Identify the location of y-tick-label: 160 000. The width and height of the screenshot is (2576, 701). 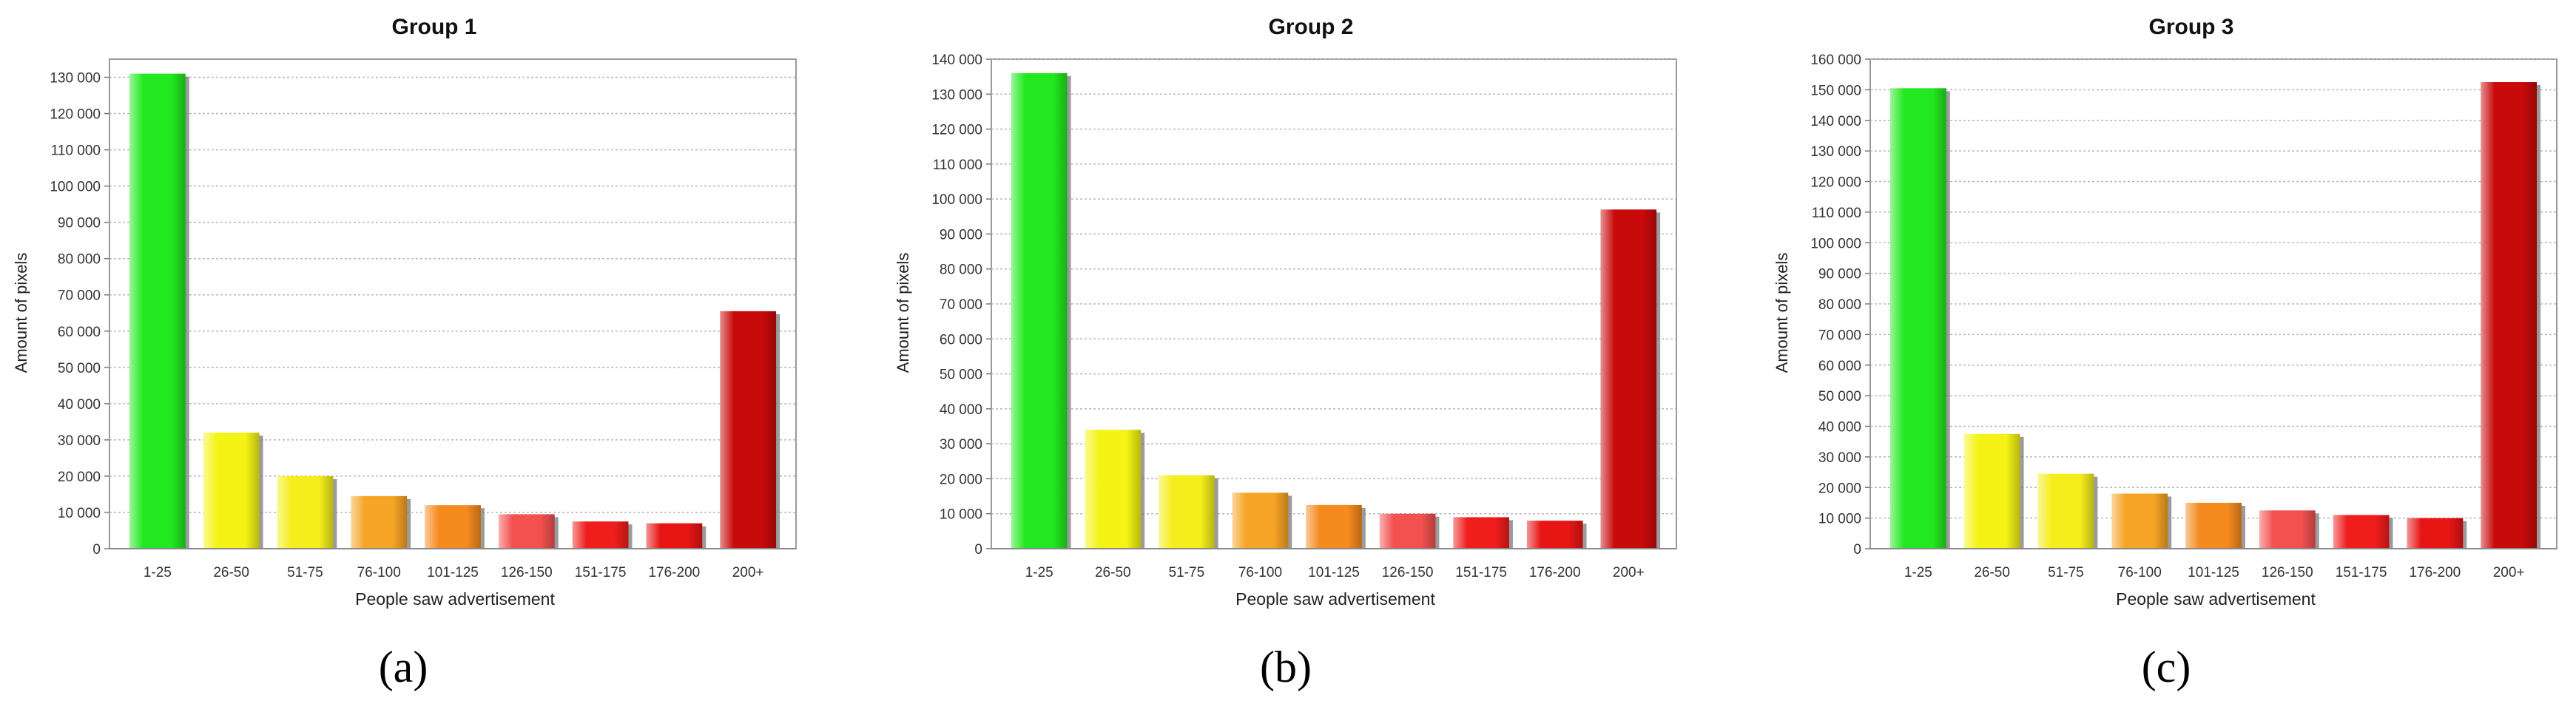
(1835, 61).